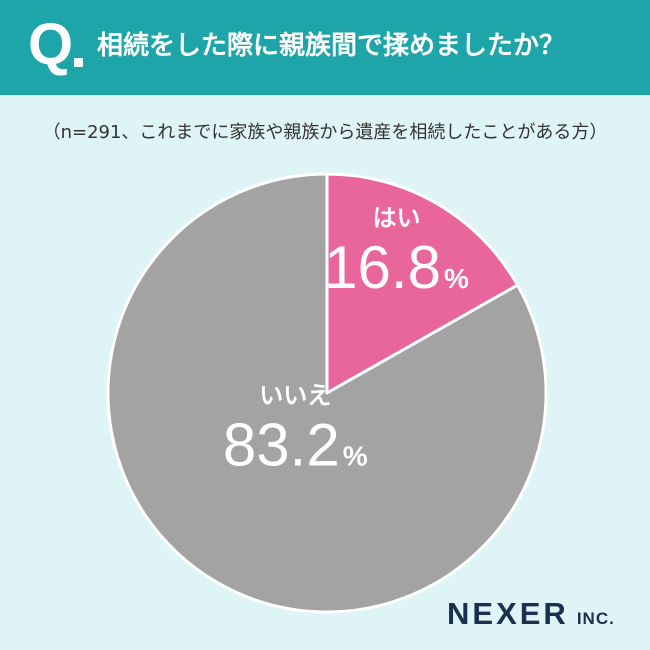 The width and height of the screenshot is (650, 650). Describe the element at coordinates (331, 46) in the screenshot. I see `question-title: 相続をした際に親族間で揉めましたか？` at that location.